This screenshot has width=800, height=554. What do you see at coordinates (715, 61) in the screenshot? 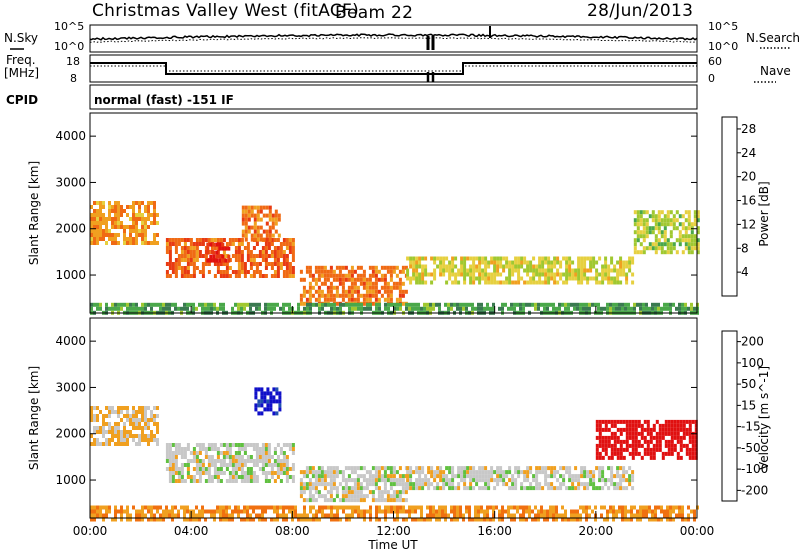
I see `nave-tick-top: 60` at bounding box center [715, 61].